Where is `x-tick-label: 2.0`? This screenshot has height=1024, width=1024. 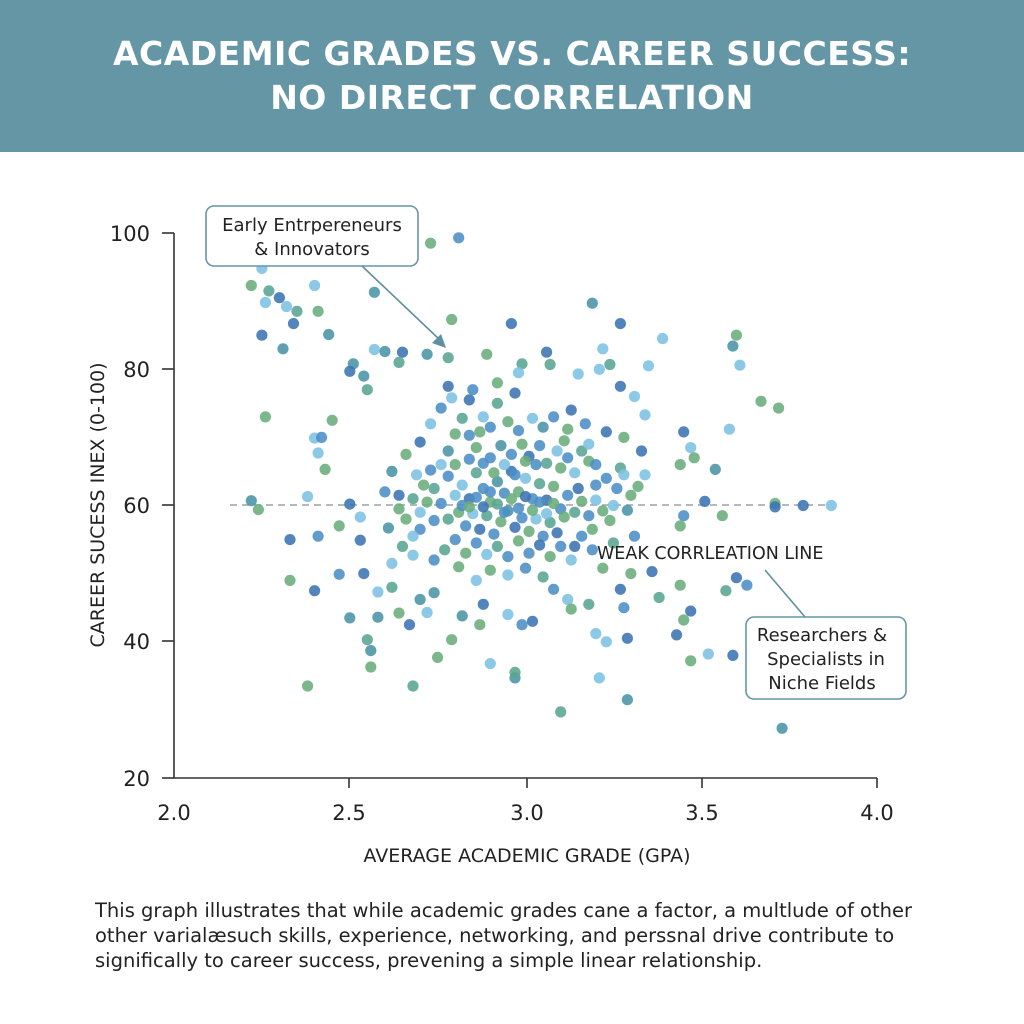 x-tick-label: 2.0 is located at coordinates (173, 813).